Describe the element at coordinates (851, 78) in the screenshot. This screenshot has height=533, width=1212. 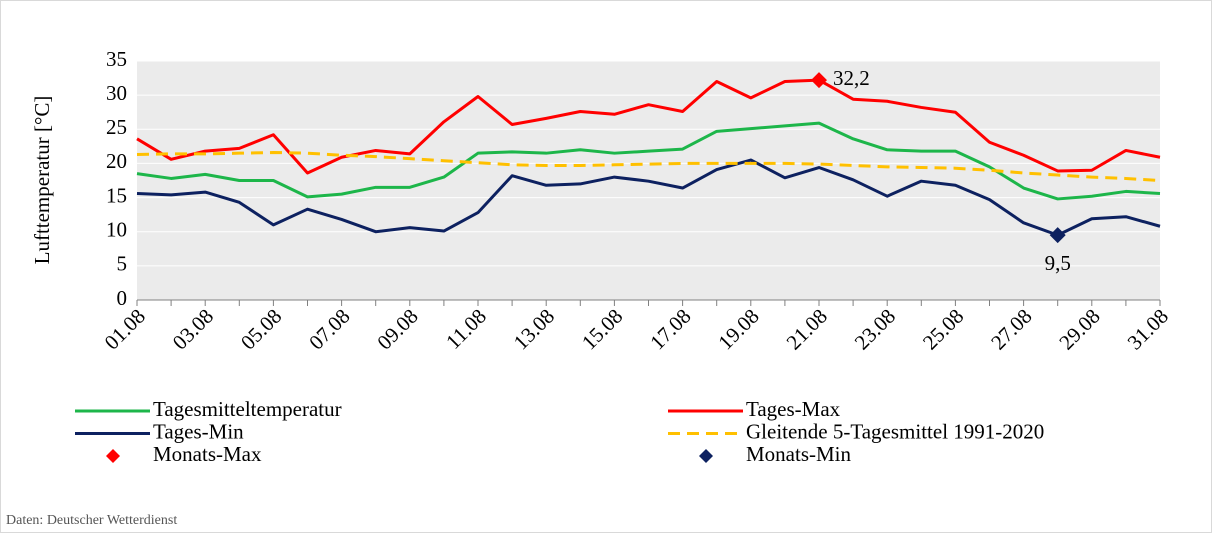
I see `value-label: 32,2` at that location.